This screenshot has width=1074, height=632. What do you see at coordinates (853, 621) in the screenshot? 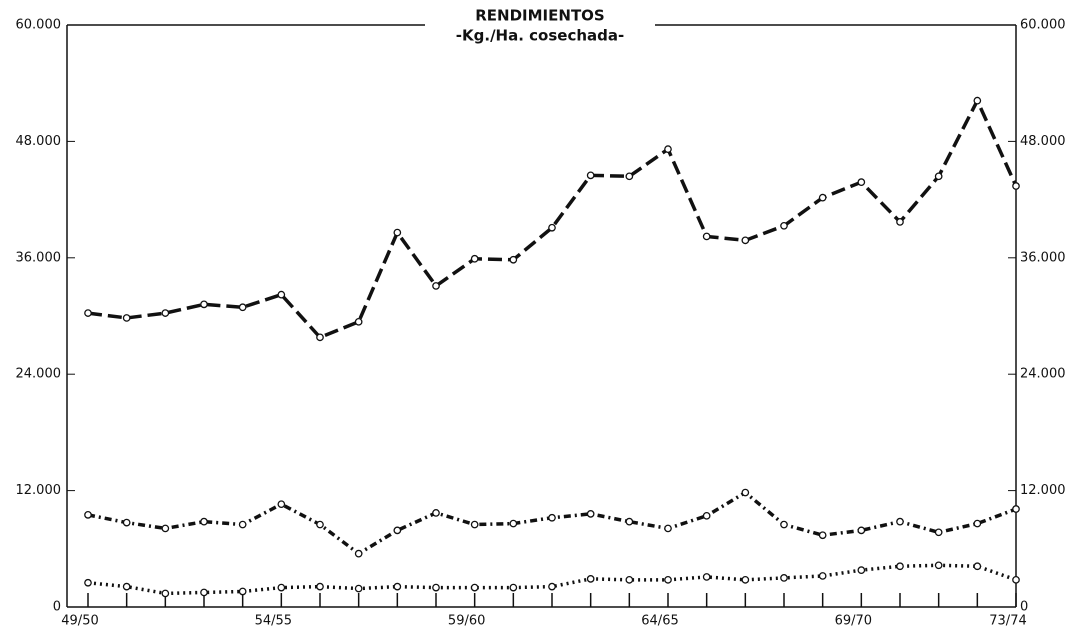
I see `x-tick-label: 69/70` at bounding box center [853, 621].